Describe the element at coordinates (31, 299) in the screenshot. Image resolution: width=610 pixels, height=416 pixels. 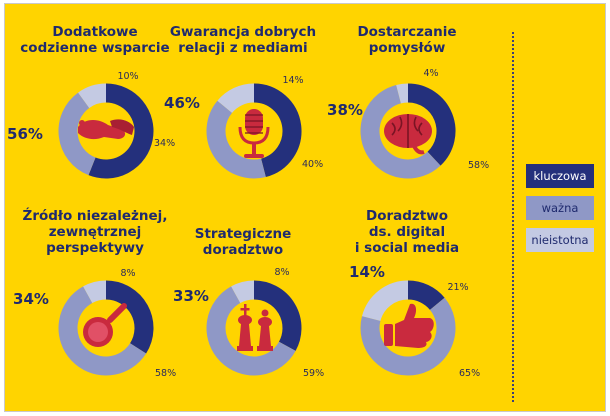
I see `value-label-kluczowa: 34%` at that location.